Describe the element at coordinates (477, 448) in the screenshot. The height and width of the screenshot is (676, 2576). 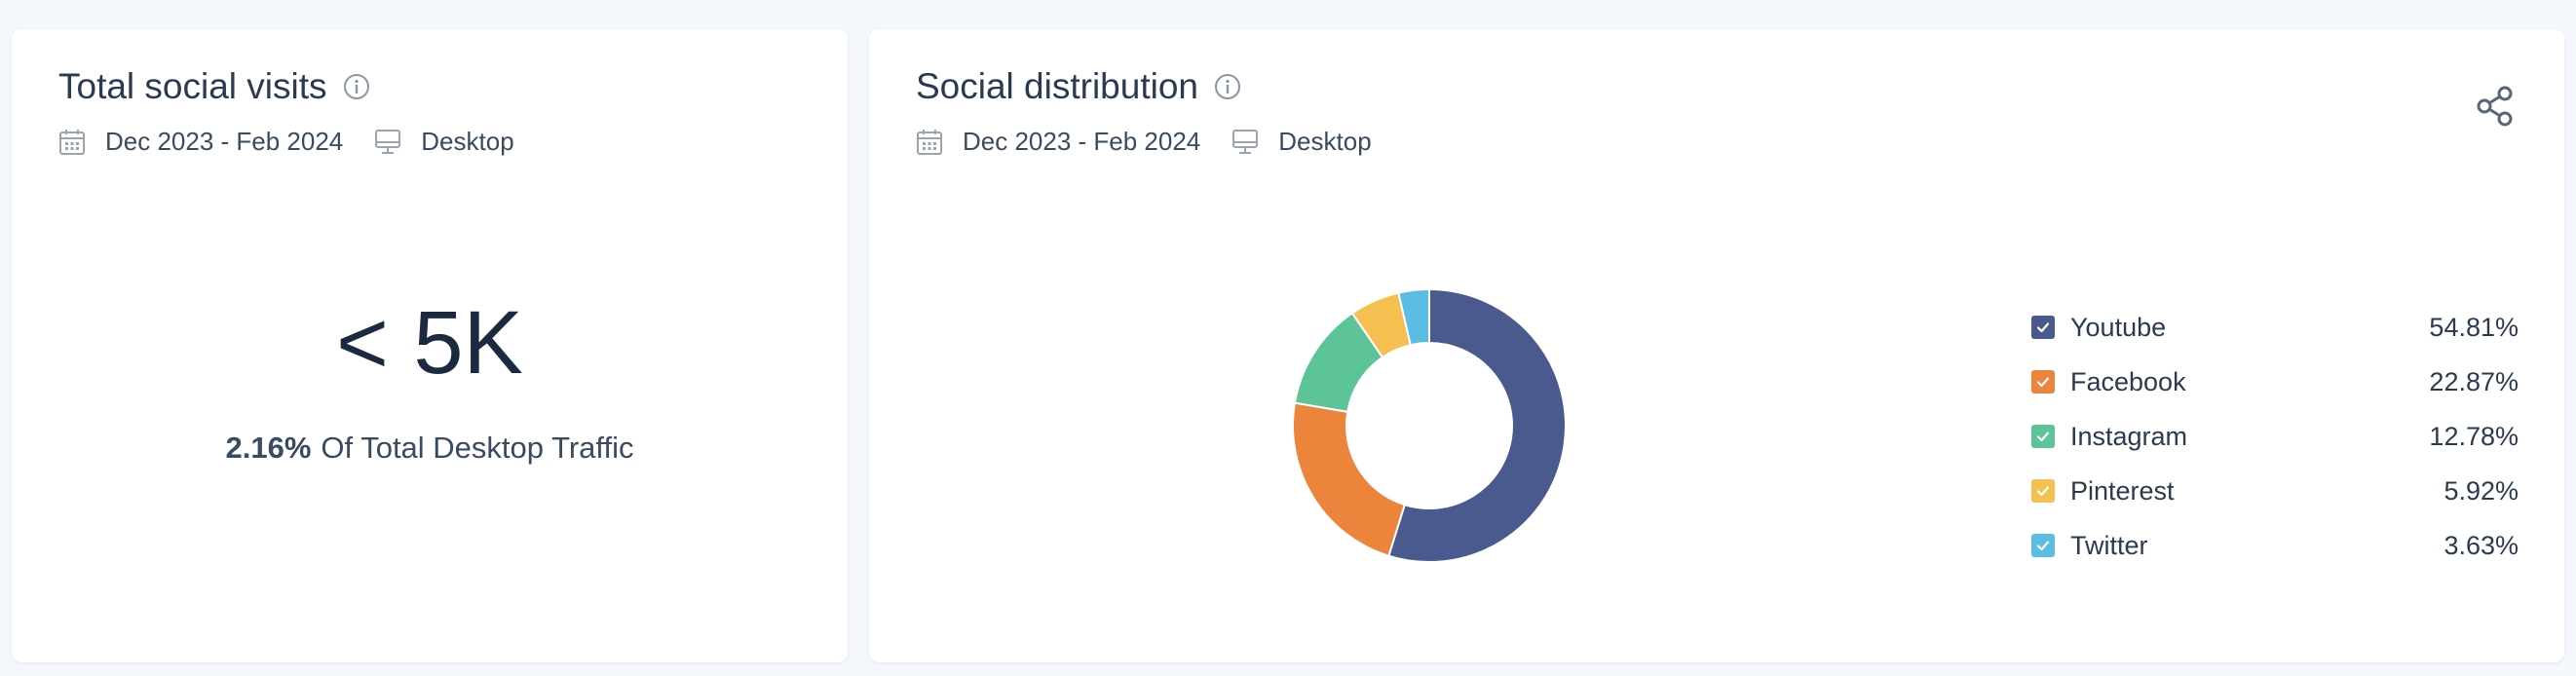
I see `traffic-share-text: Of Total Desktop Traffic` at that location.